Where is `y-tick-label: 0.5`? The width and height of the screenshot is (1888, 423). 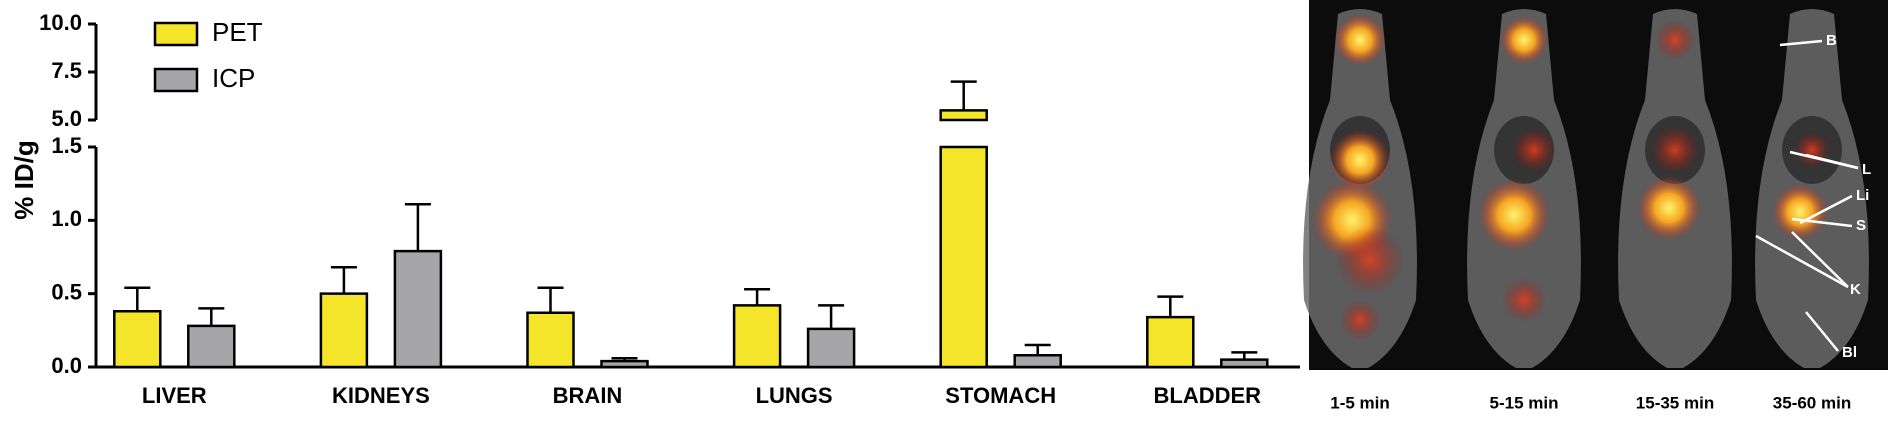
y-tick-label: 0.5 is located at coordinates (66, 291).